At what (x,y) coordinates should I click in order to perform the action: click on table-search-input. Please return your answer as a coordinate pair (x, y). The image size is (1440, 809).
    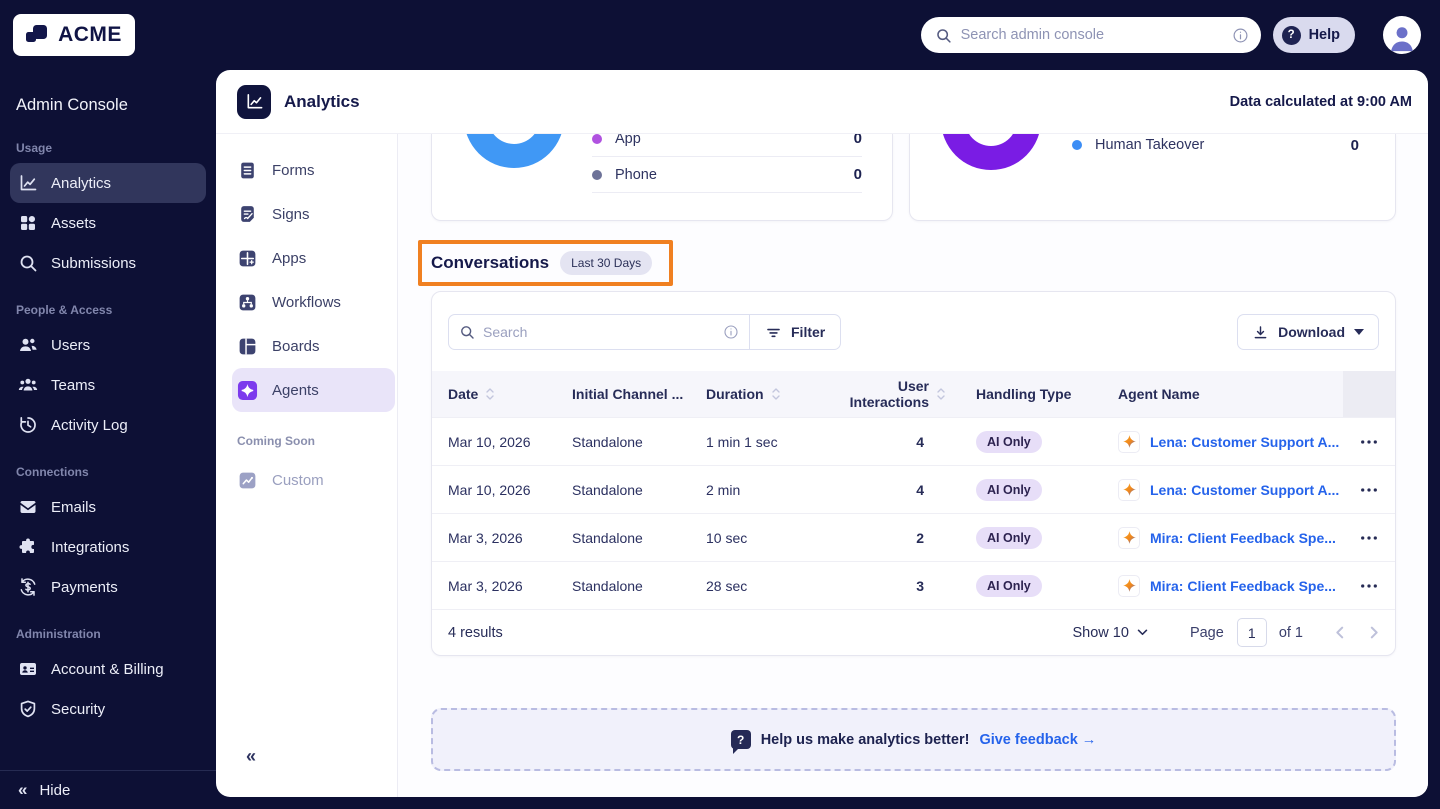
    Looking at the image, I should click on (599, 332).